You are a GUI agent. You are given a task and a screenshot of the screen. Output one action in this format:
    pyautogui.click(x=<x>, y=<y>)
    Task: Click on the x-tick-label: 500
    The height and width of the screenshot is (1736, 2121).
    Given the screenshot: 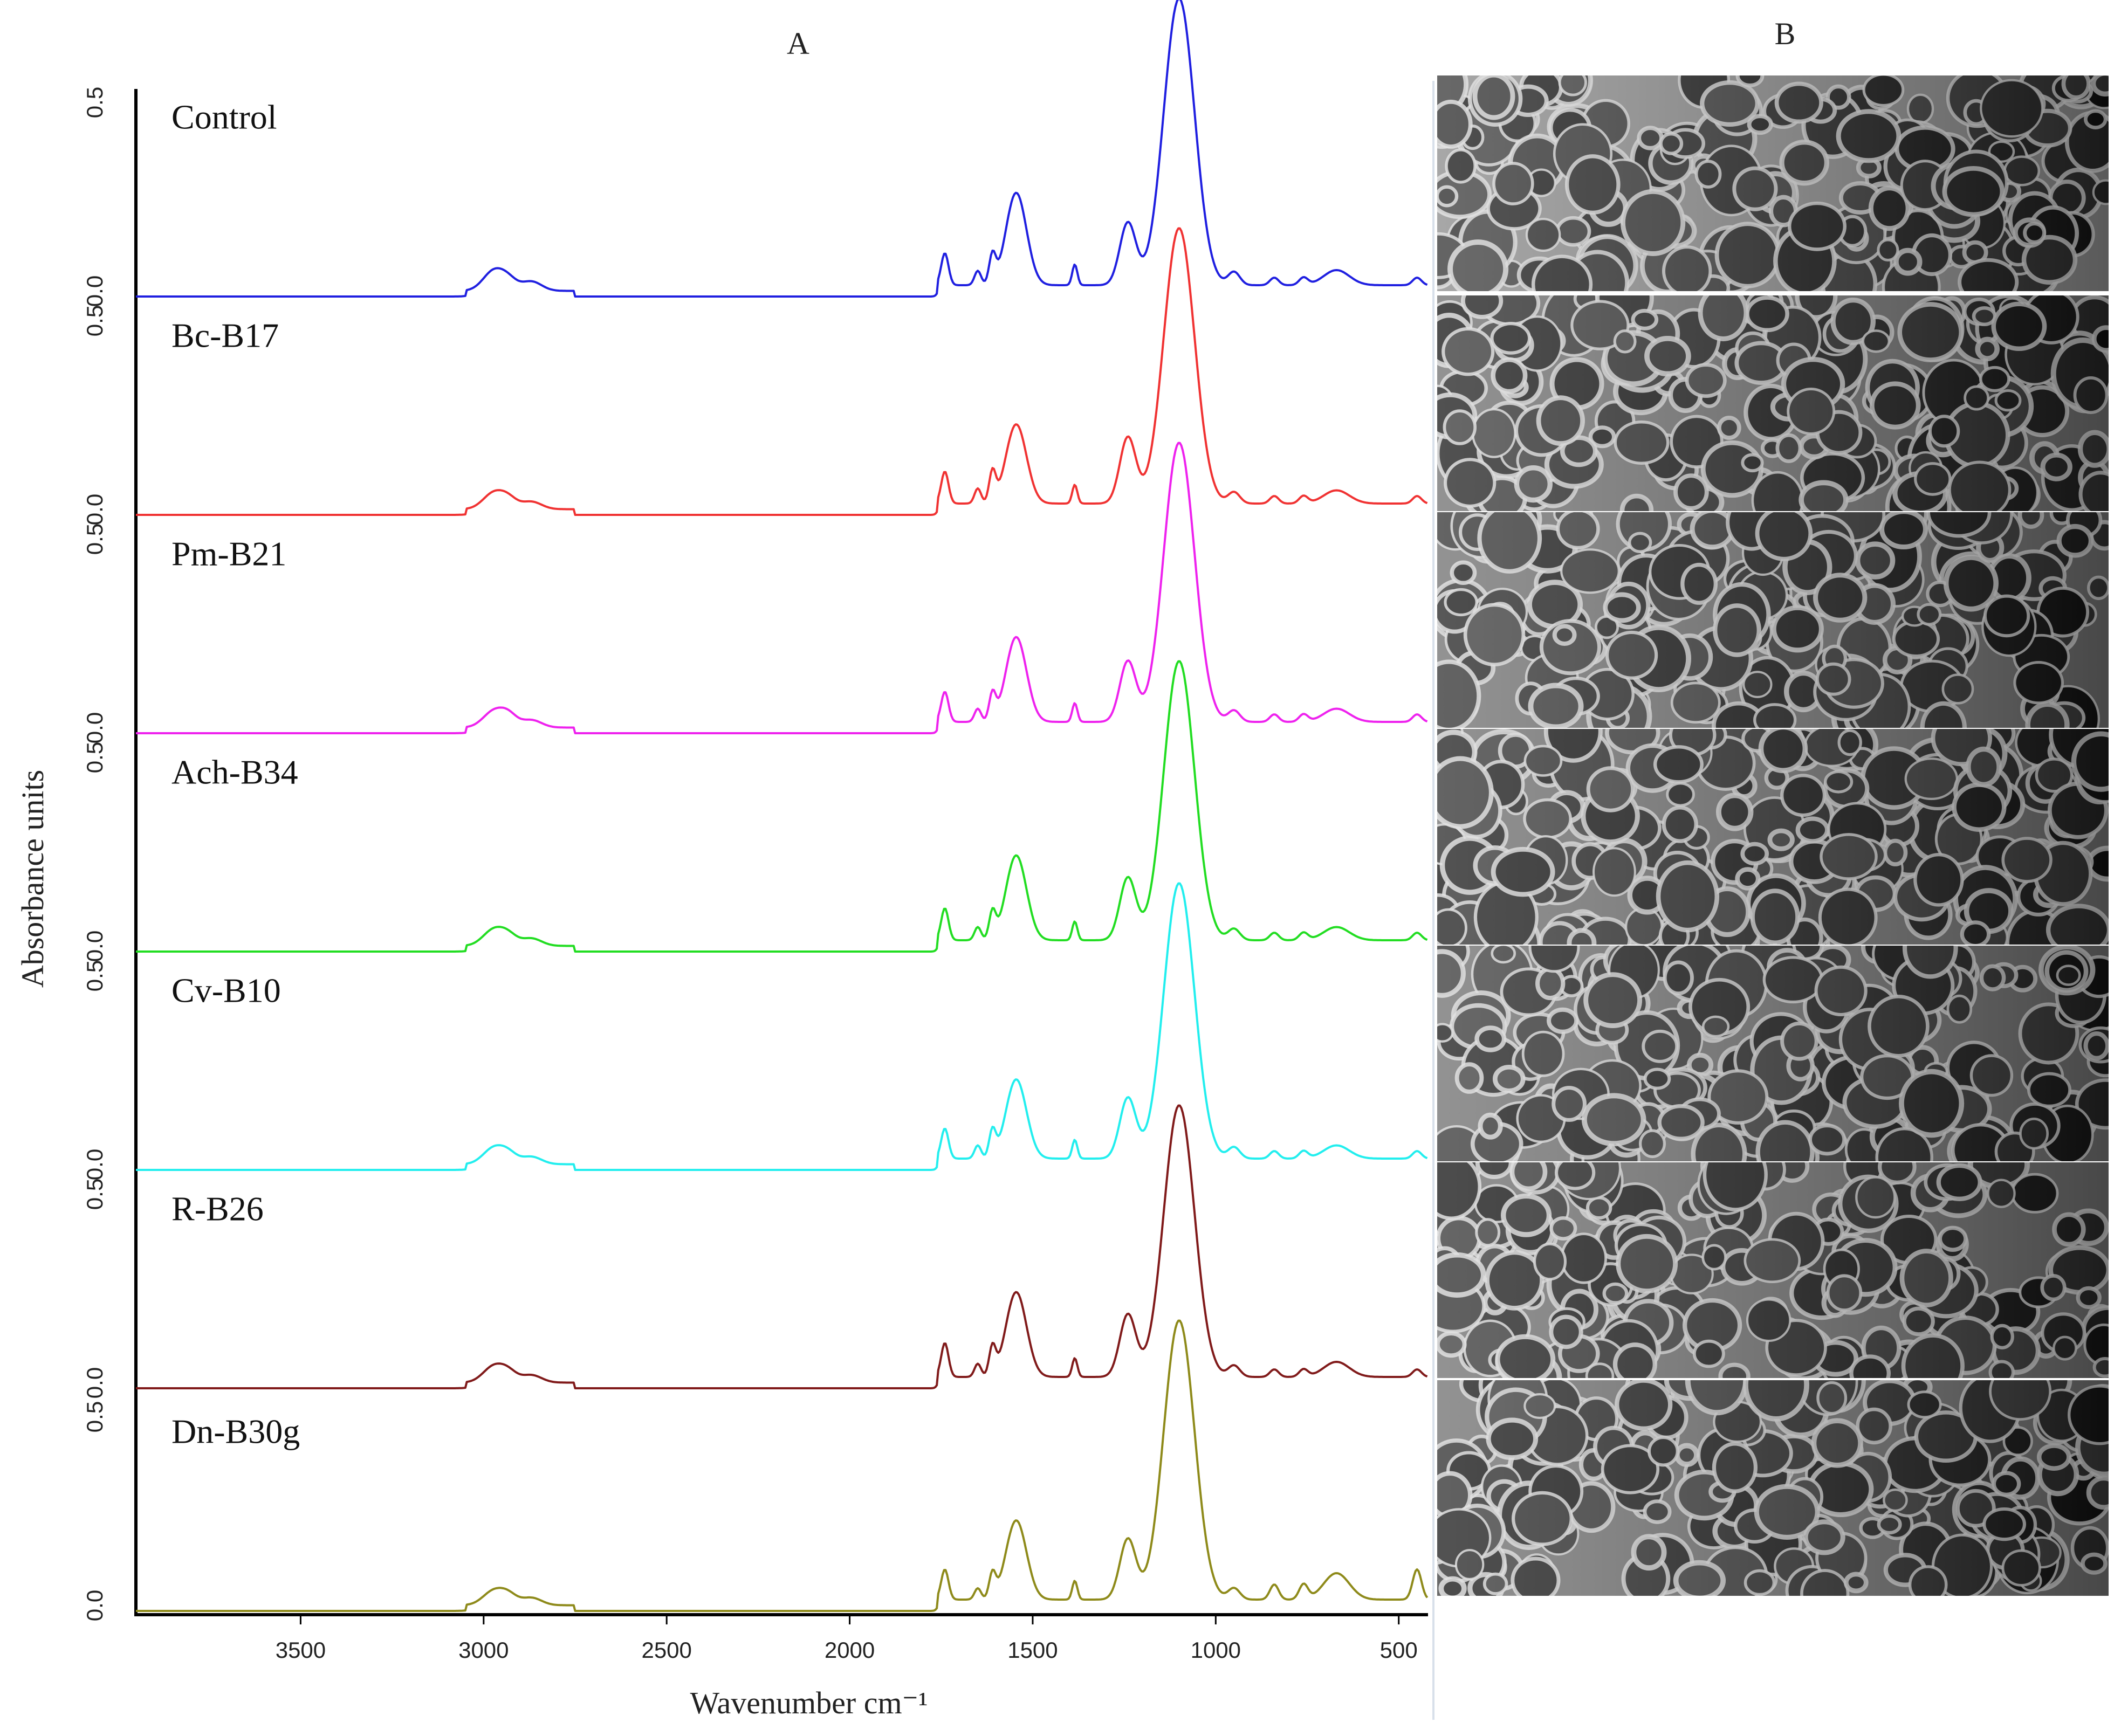 What is the action you would take?
    pyautogui.click(x=1399, y=1650)
    